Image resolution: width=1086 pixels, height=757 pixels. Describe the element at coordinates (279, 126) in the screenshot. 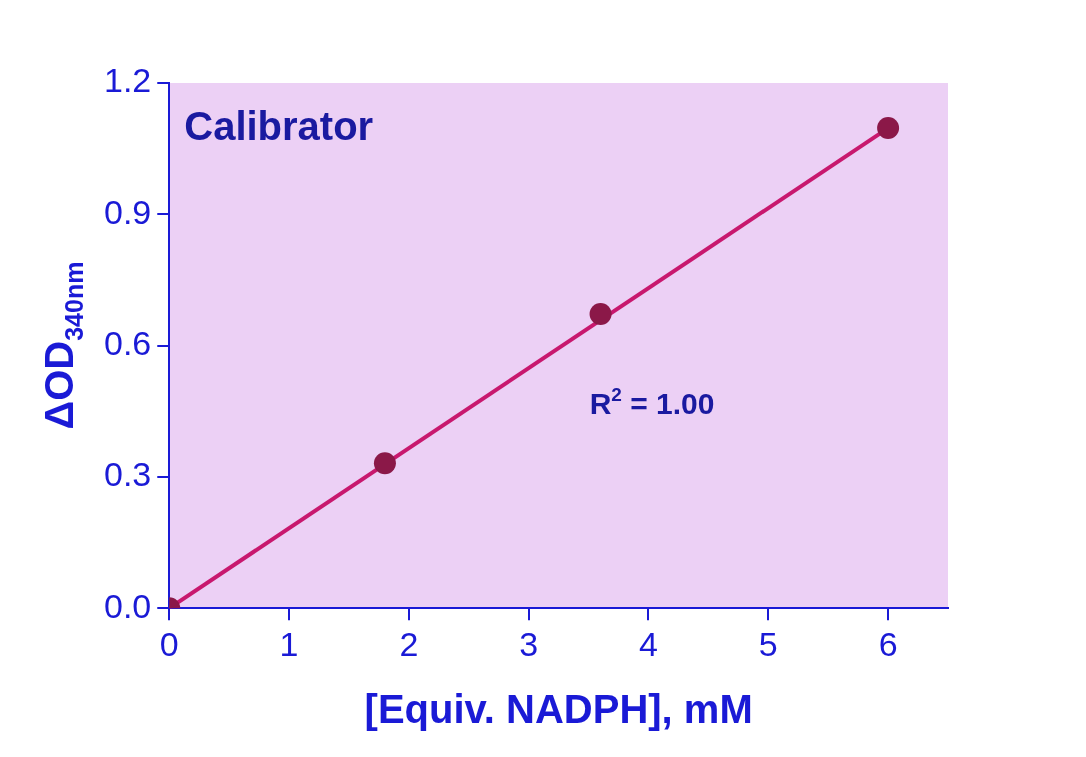

I see `text: Calibrator` at that location.